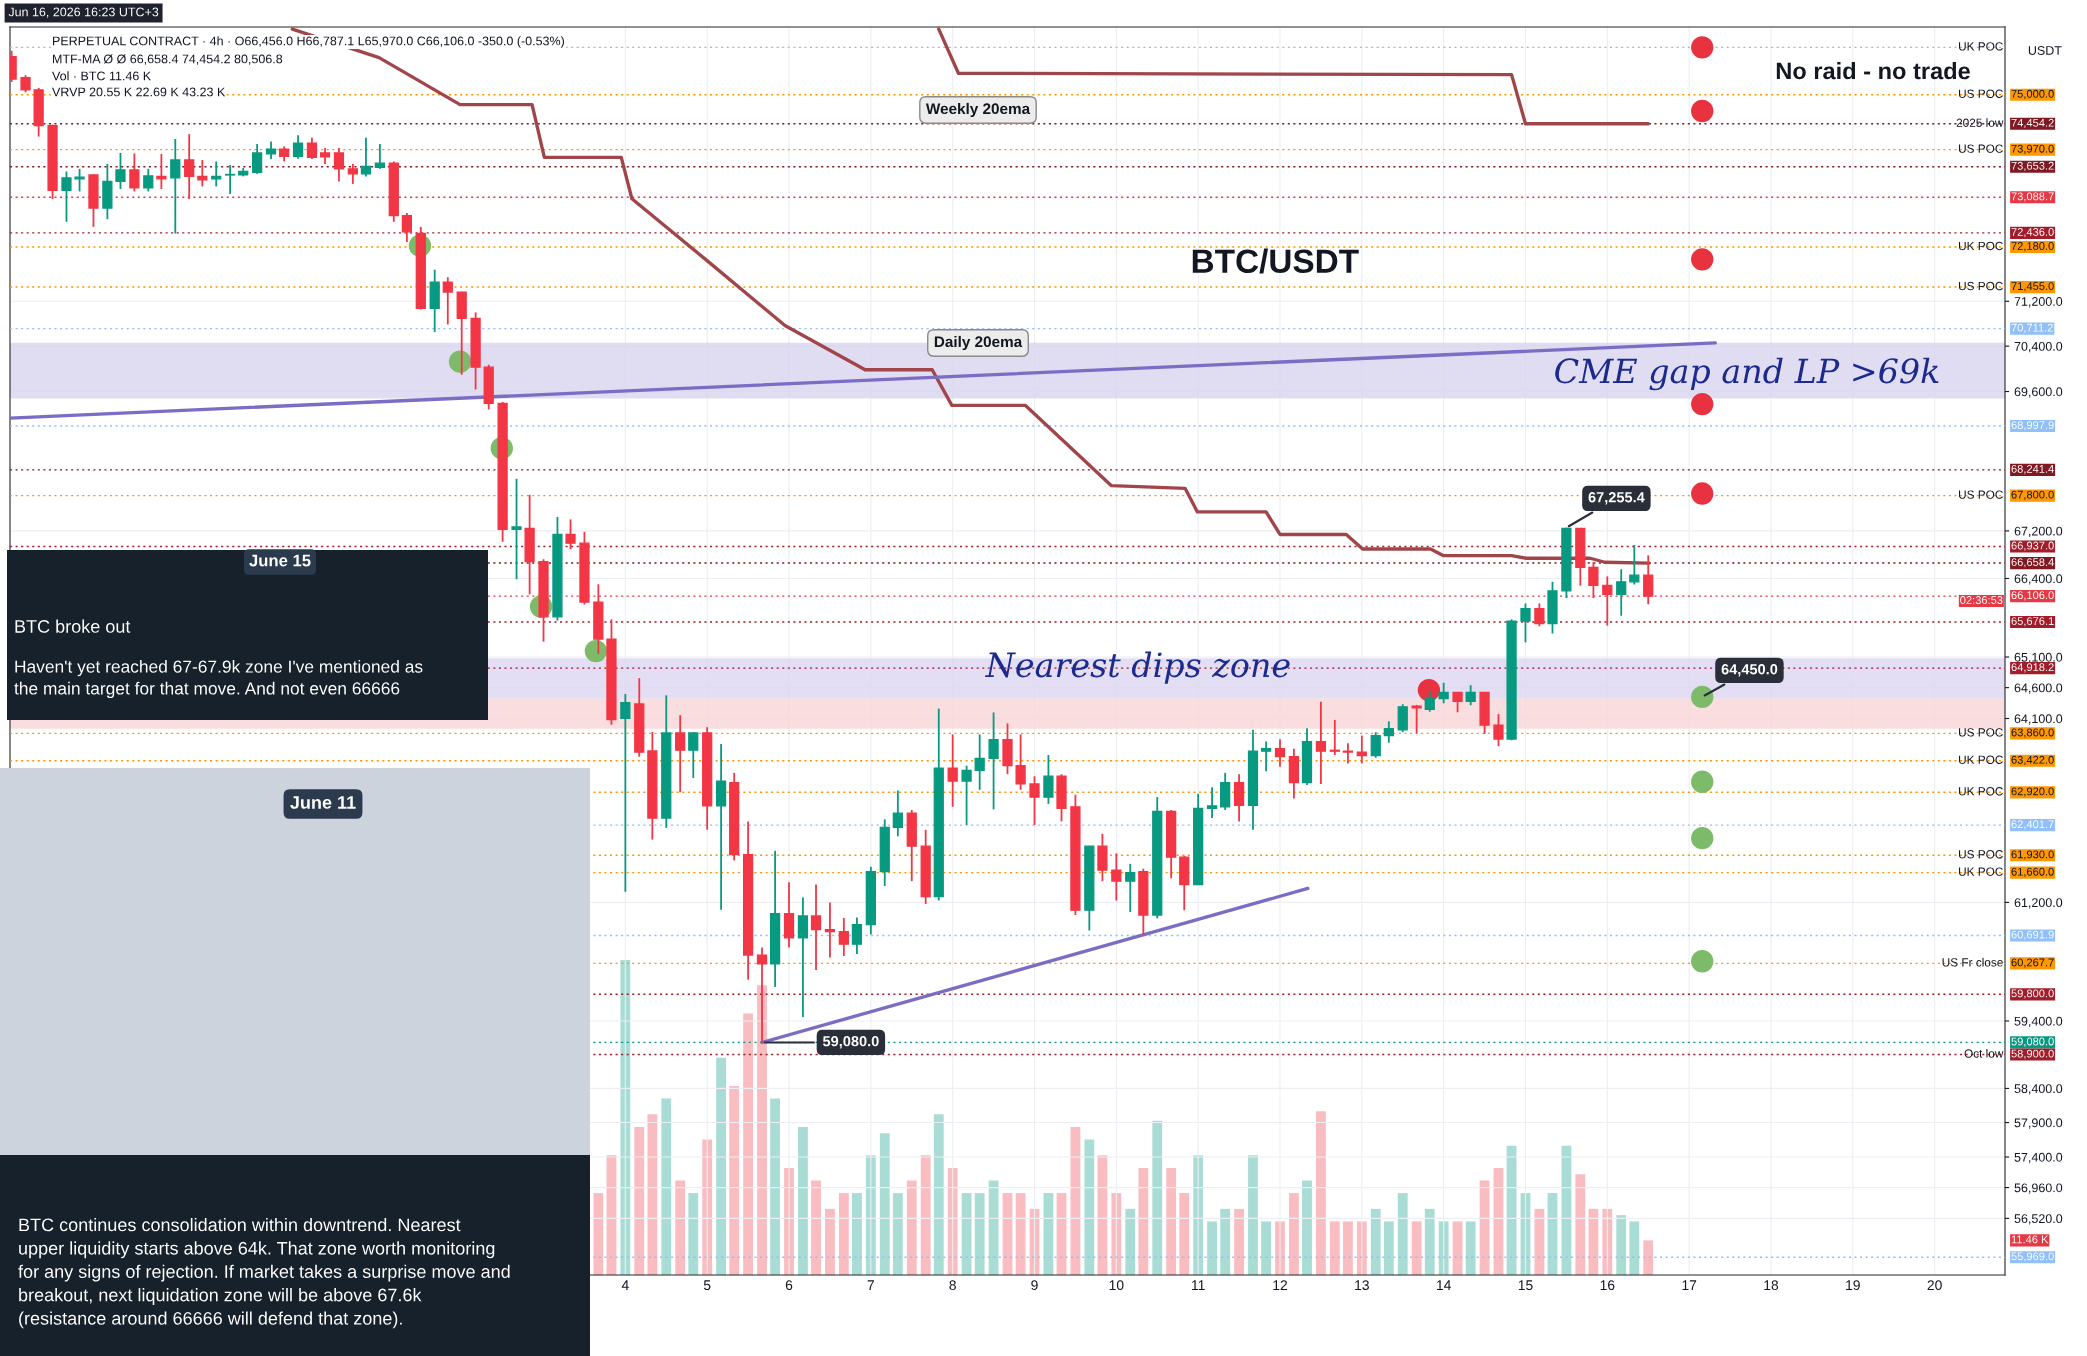  Describe the element at coordinates (2038, 392) in the screenshot. I see `y-tick-label: 69,600.0` at that location.